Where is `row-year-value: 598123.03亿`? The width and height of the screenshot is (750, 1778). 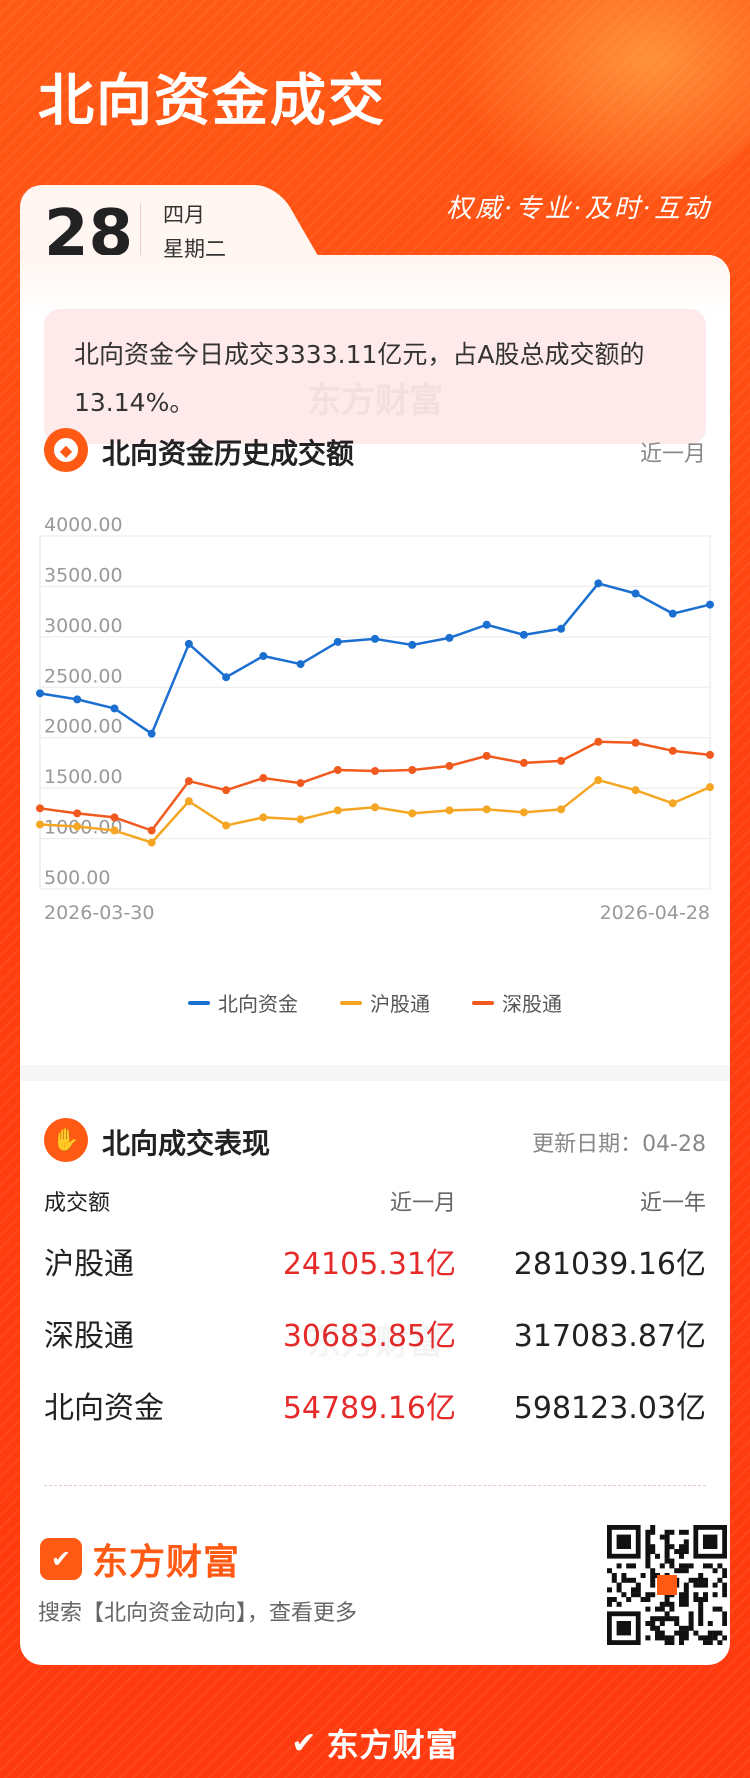 row-year-value: 598123.03亿 is located at coordinates (609, 1408).